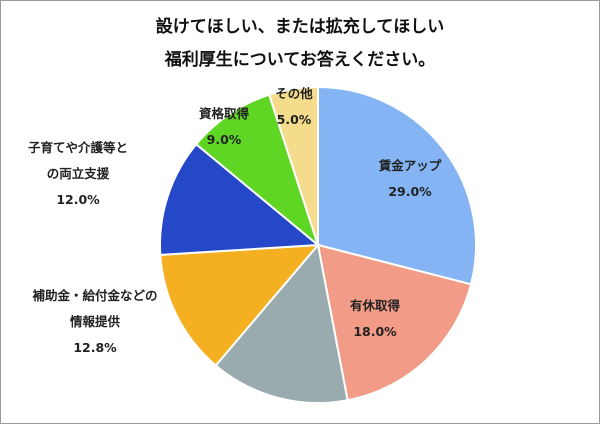 Image resolution: width=600 pixels, height=424 pixels. Describe the element at coordinates (94, 295) in the screenshot. I see `slice-label-4-line-1: 補助金・給付金などの` at that location.